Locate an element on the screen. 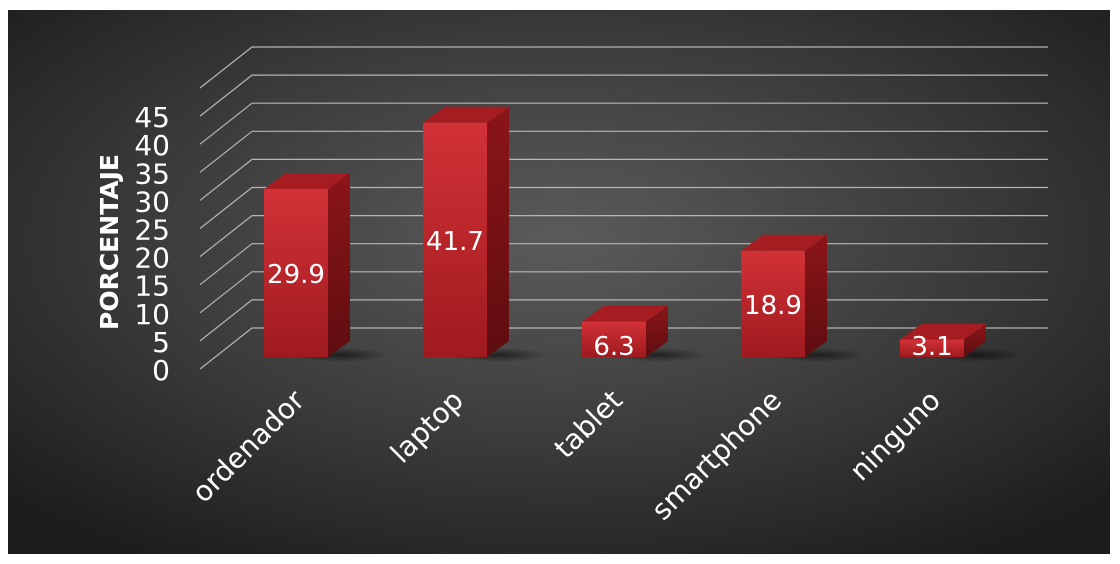 This screenshot has height=564, width=1120. data-label: 18.9 is located at coordinates (773, 306).